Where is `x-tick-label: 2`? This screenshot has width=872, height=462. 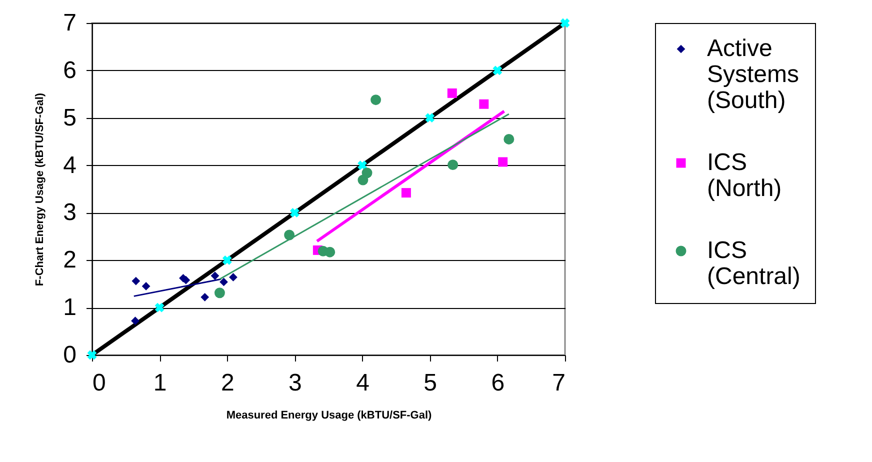
x-tick-label: 2 is located at coordinates (227, 383).